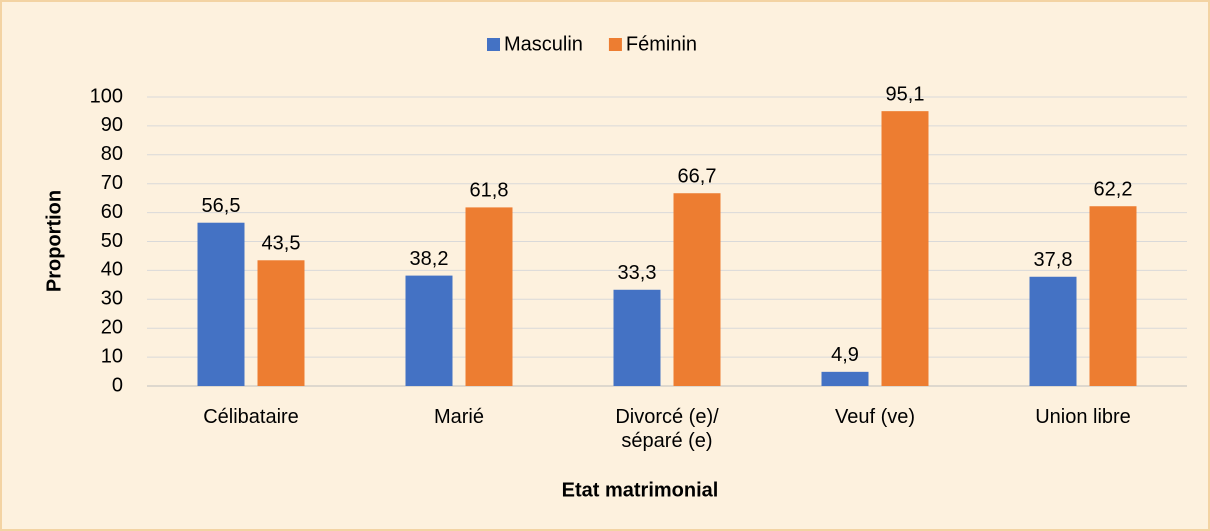  Describe the element at coordinates (221, 206) in the screenshot. I see `data-label: 56,5` at that location.